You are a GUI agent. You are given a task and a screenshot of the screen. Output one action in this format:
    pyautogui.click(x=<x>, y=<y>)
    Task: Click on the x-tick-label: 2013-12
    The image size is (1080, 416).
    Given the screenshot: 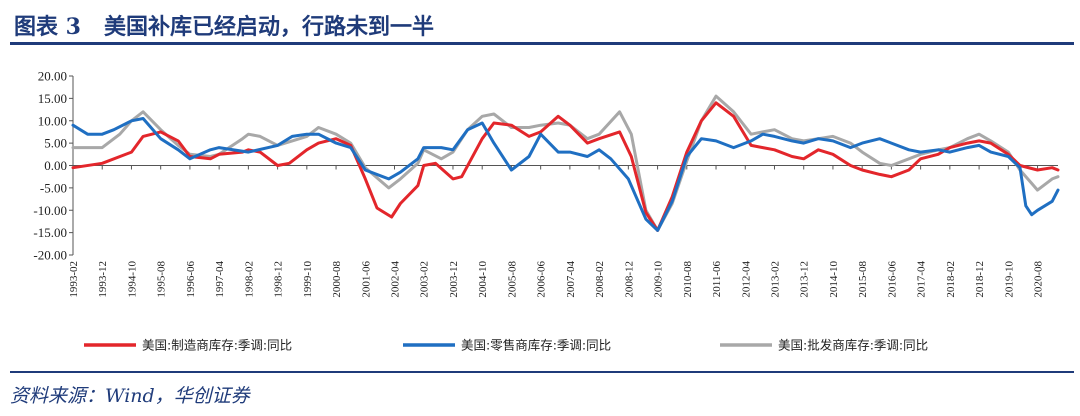 What is the action you would take?
    pyautogui.click(x=805, y=279)
    